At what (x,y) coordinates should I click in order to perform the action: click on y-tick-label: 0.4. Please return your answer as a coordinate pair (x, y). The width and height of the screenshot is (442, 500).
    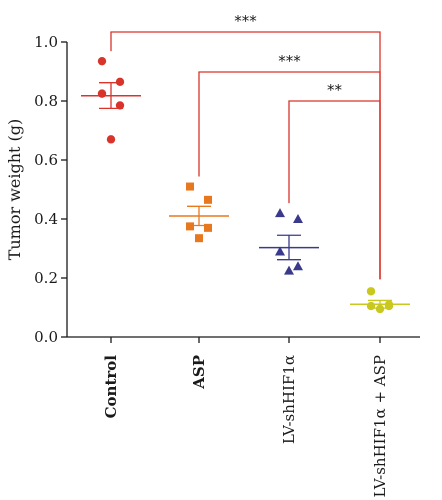
    Looking at the image, I should click on (46, 219).